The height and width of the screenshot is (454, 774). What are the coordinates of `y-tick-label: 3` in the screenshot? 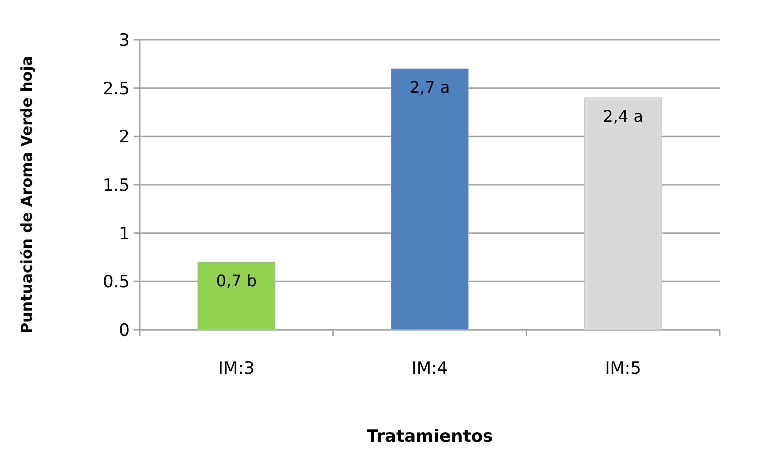 It's located at (124, 40).